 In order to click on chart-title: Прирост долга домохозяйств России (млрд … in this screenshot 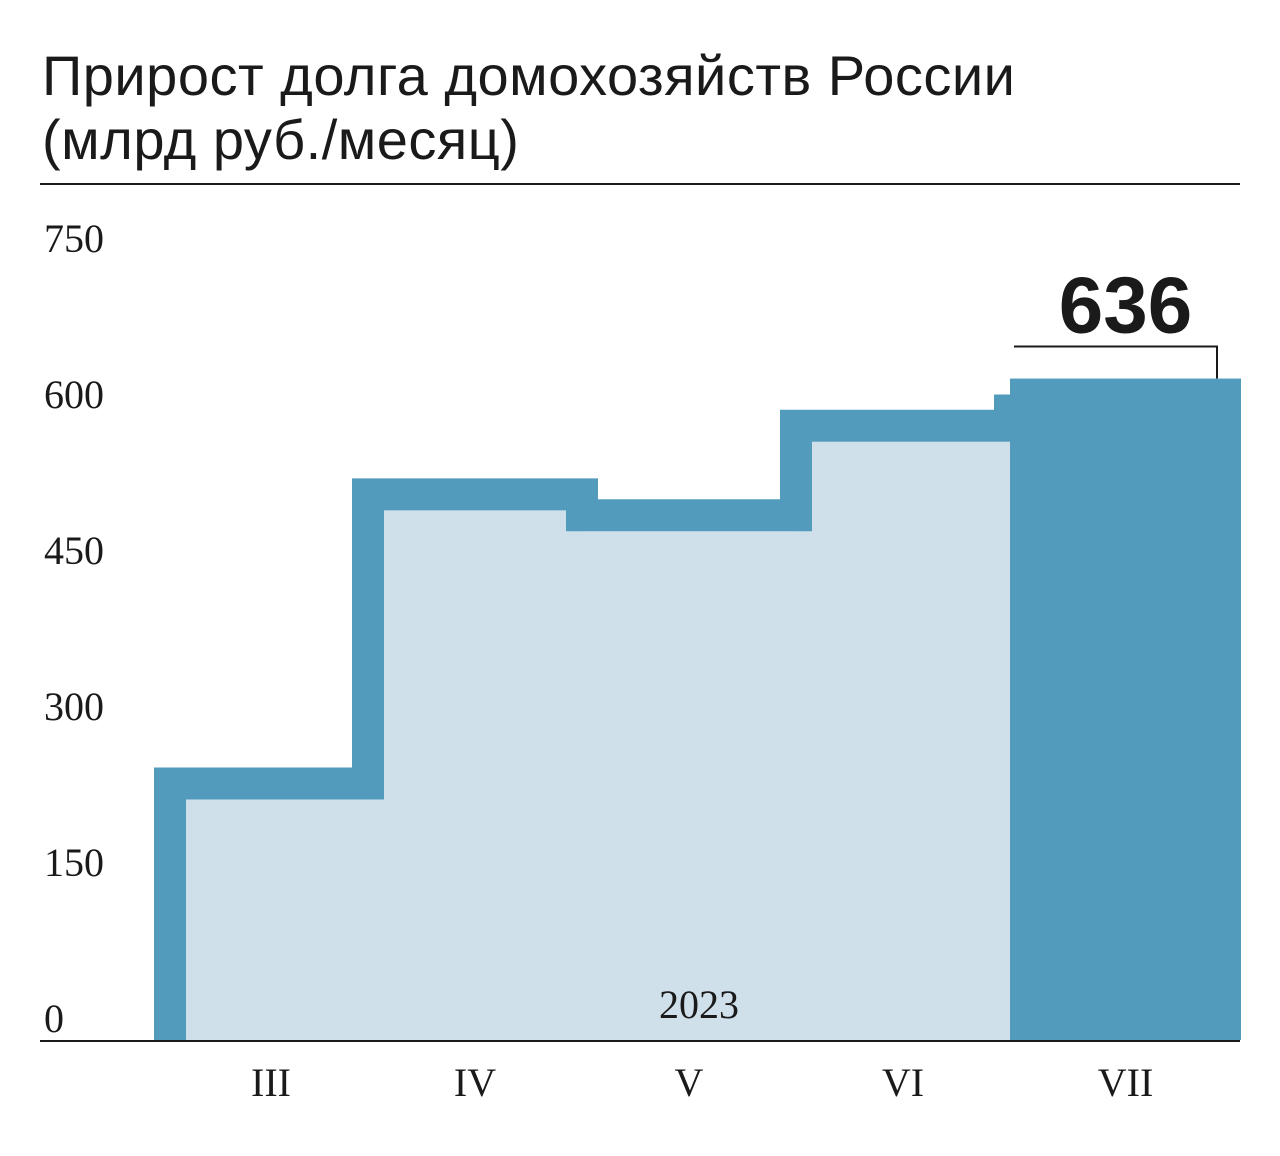, I will do `click(642, 108)`.